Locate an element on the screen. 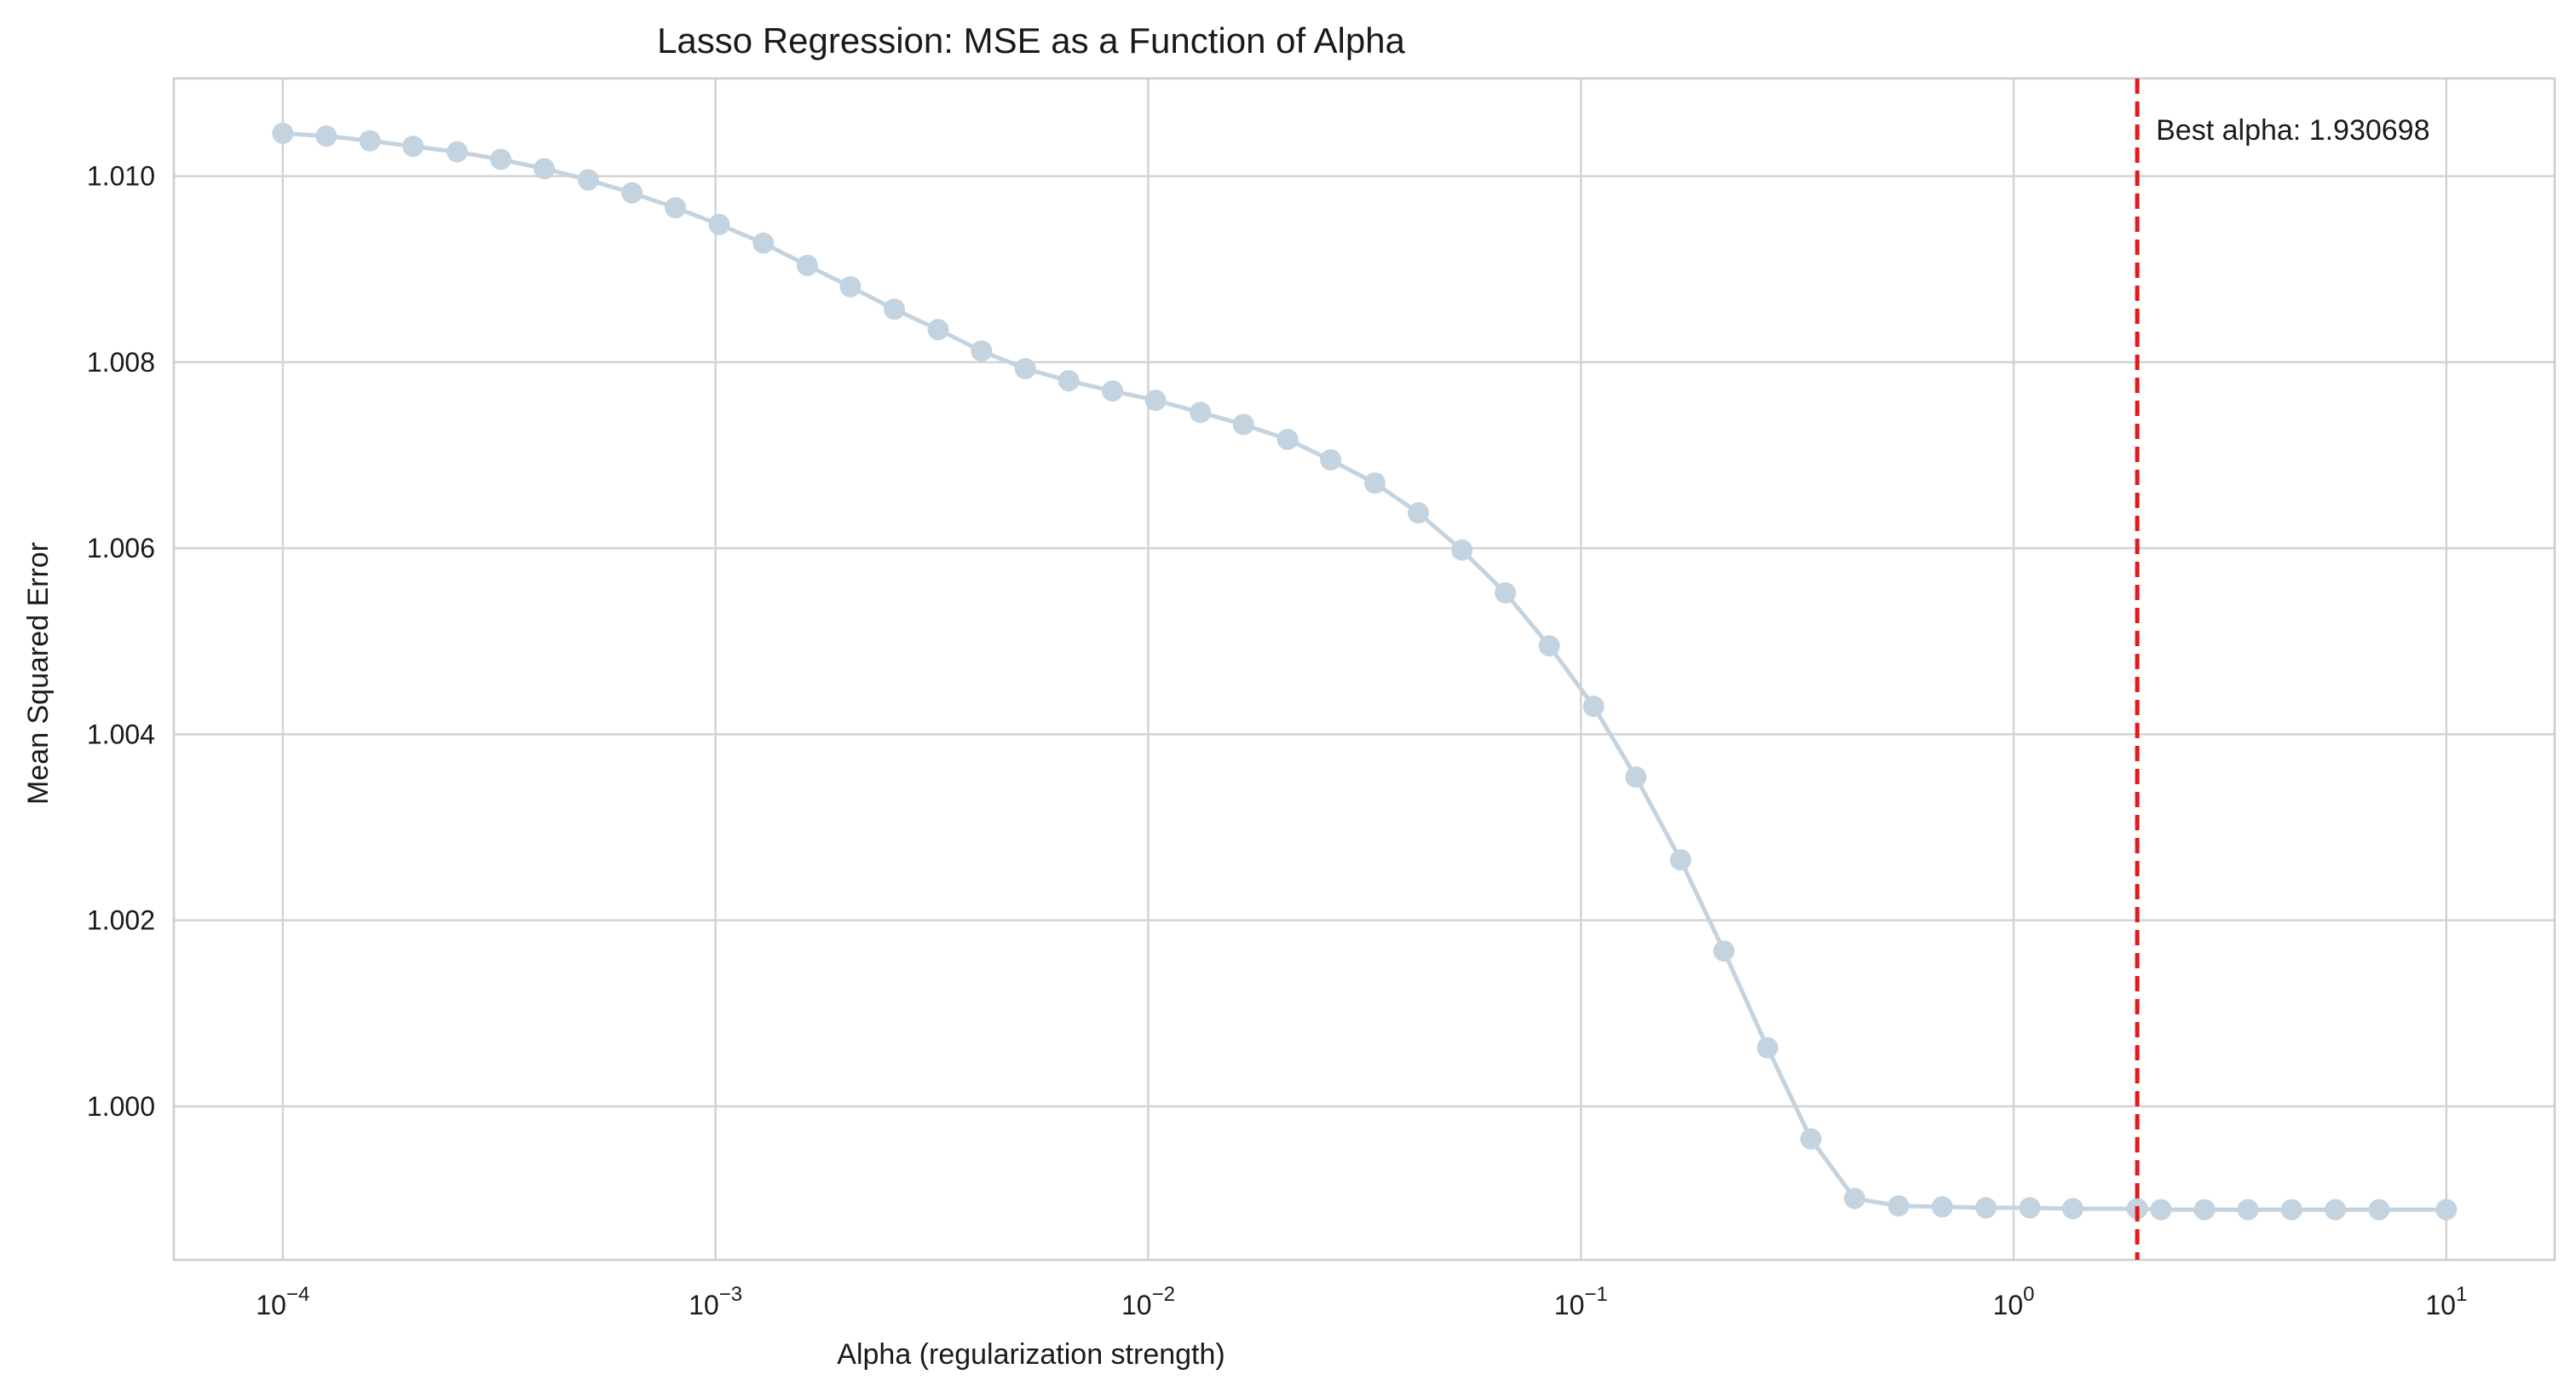 The width and height of the screenshot is (2576, 1392). y-tick-label: 1.000 is located at coordinates (121, 1106).